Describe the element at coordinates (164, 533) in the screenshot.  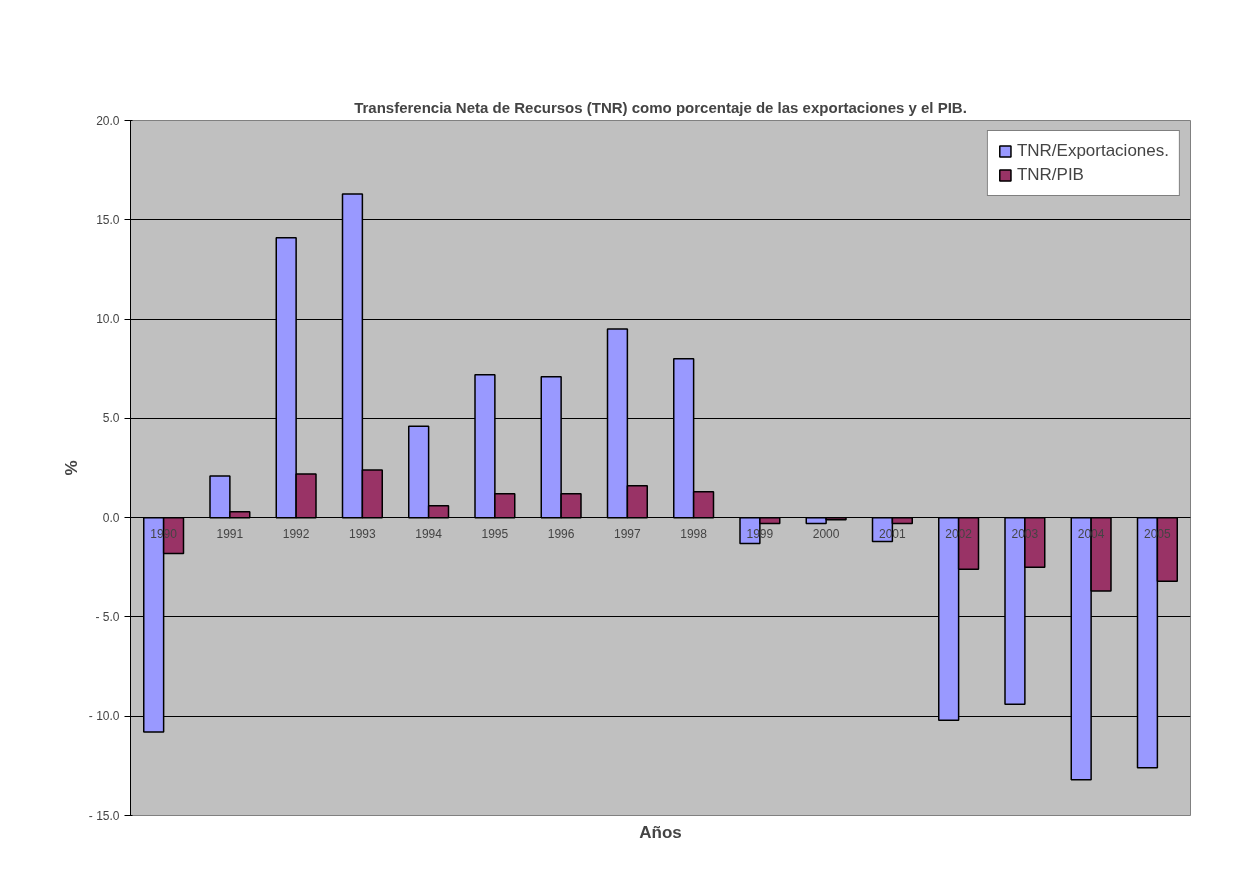
I see `x-tick-label: 1990` at that location.